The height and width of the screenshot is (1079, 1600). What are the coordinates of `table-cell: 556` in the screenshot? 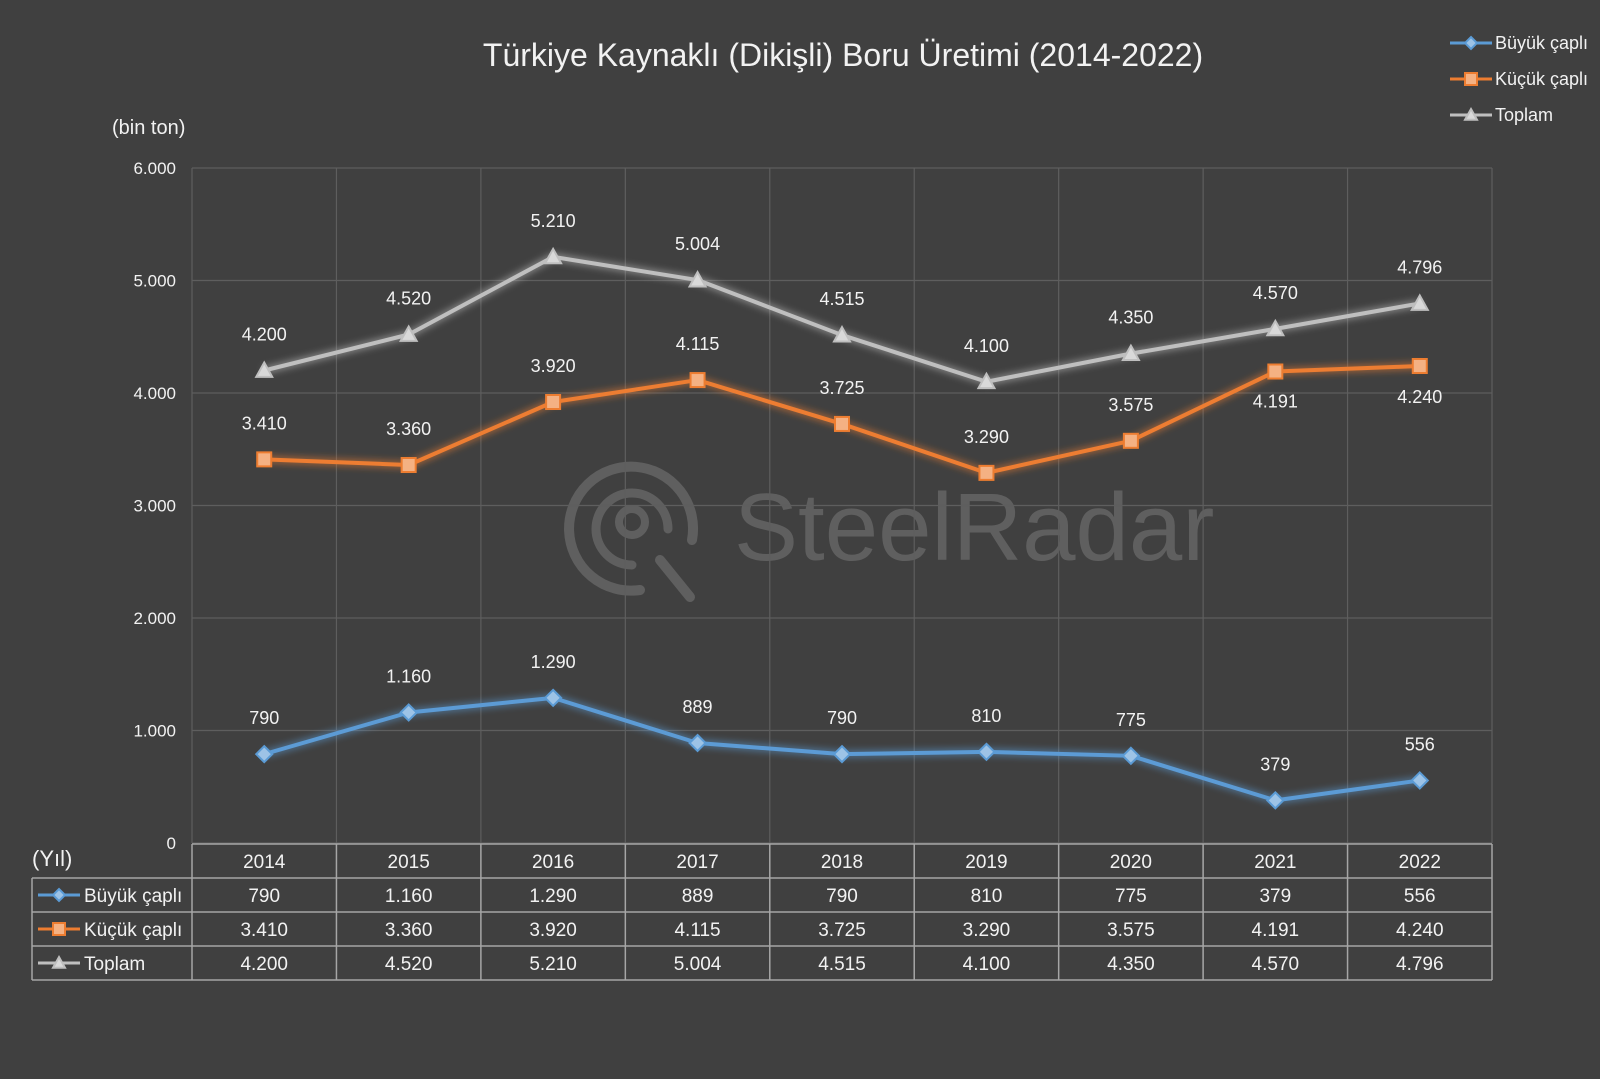 It's located at (1420, 896).